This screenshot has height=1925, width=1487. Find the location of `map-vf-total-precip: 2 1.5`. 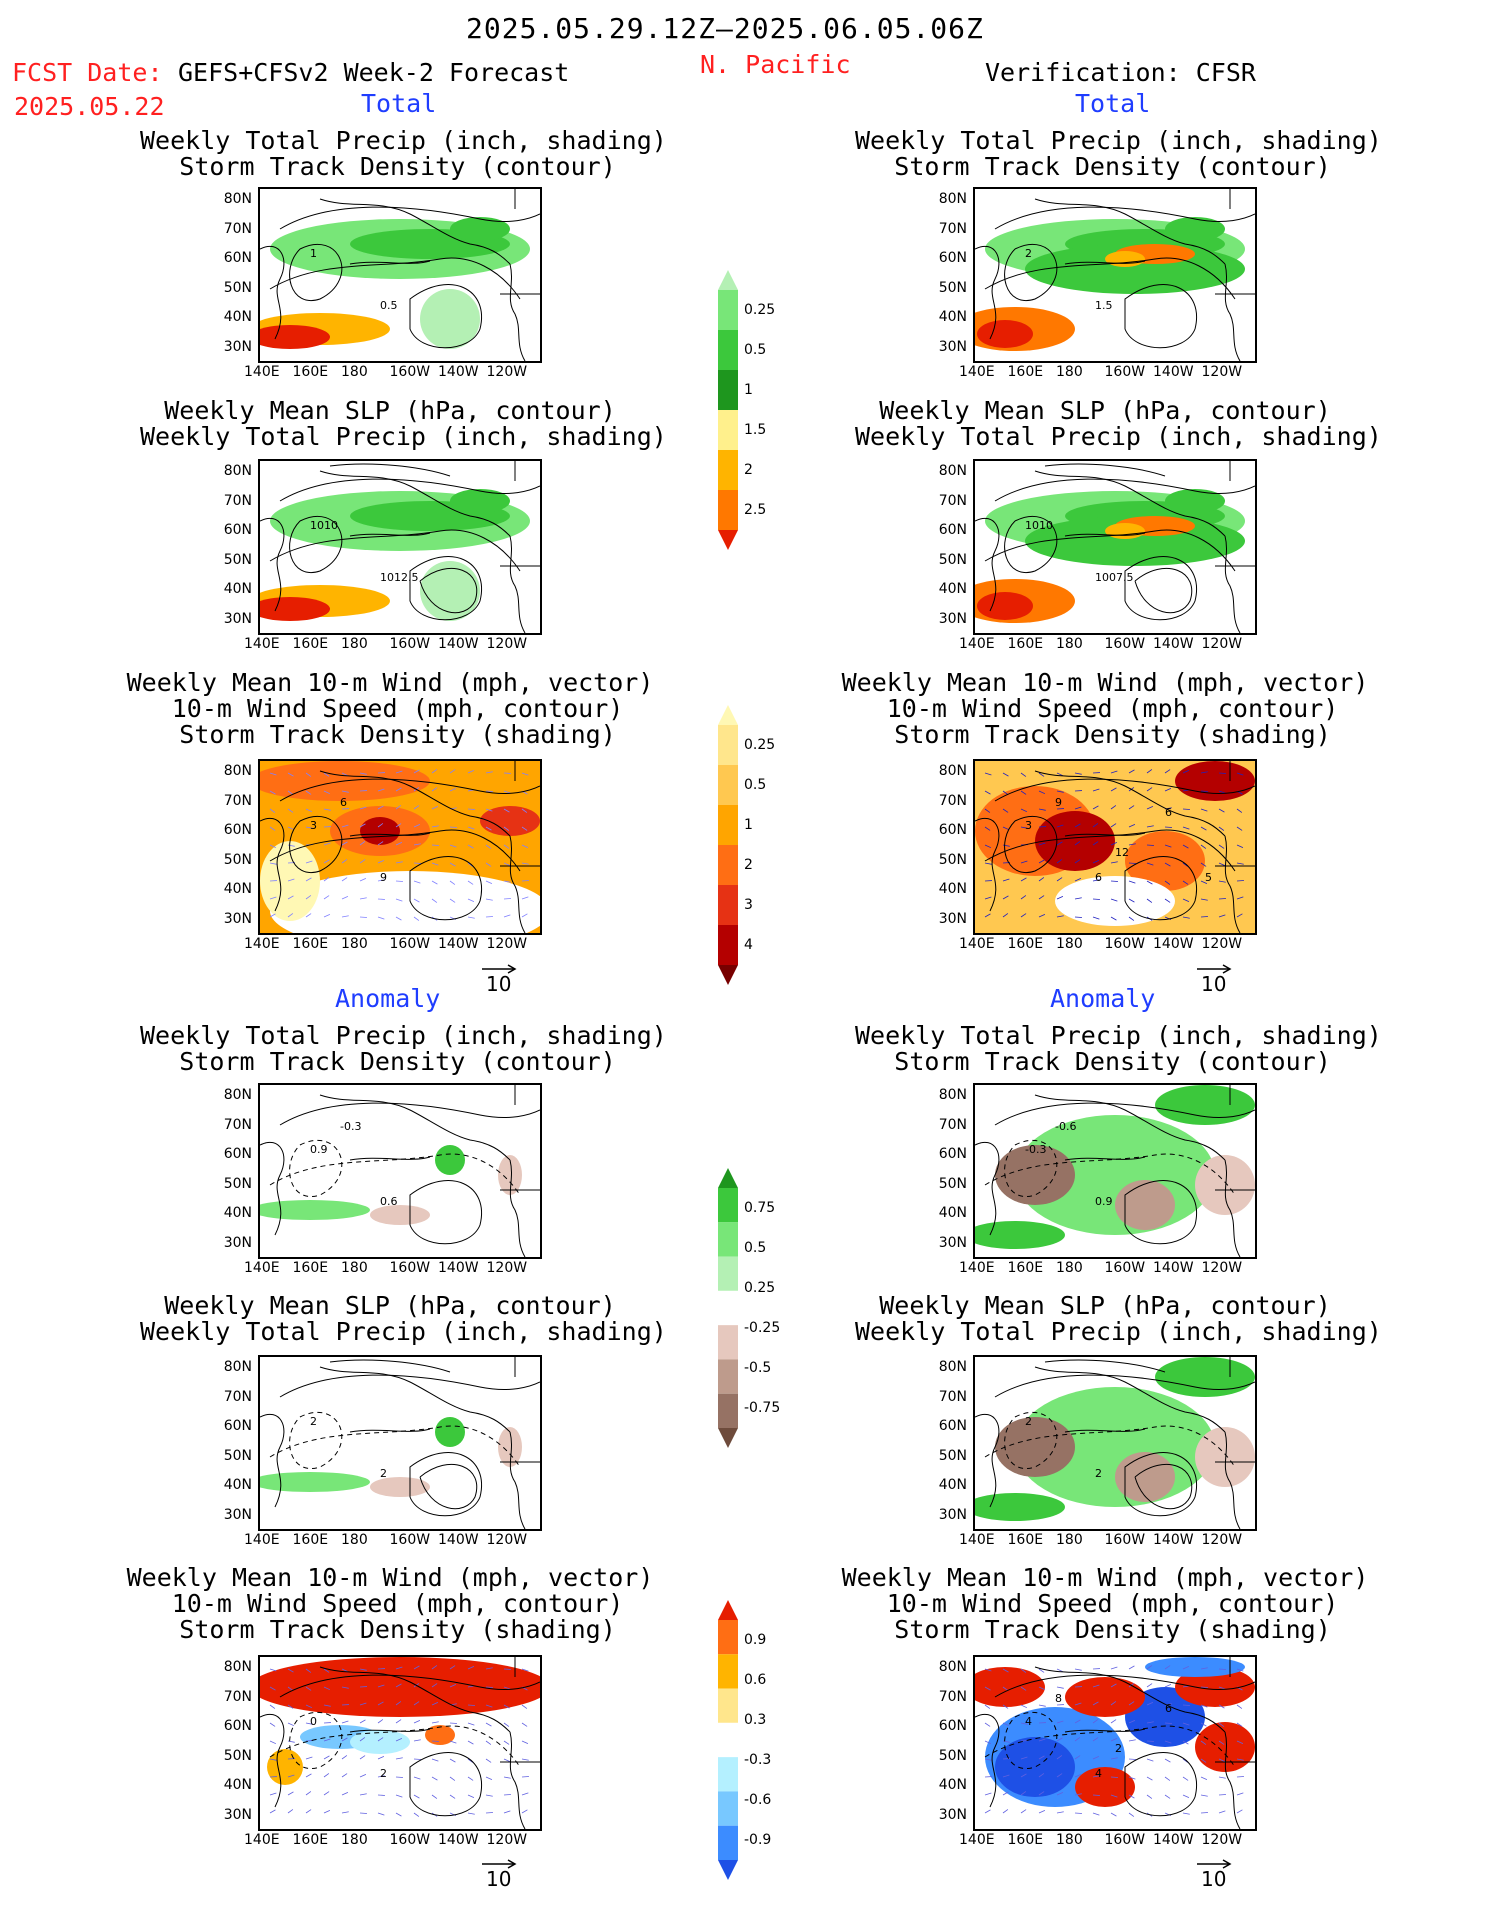

map-vf-total-precip: 2 1.5 is located at coordinates (1115, 275).